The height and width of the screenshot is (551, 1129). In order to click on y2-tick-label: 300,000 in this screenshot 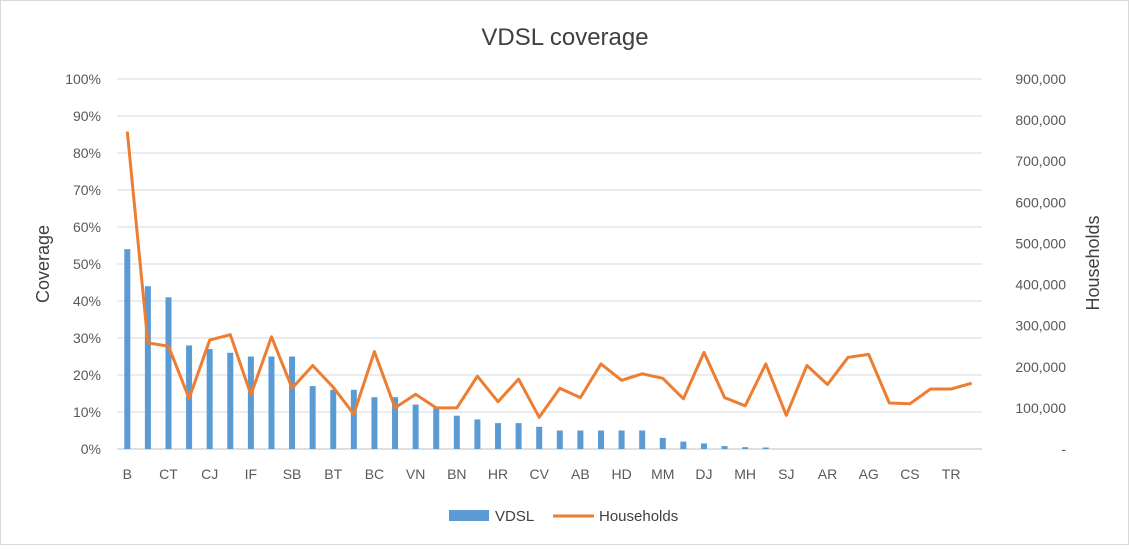, I will do `click(1040, 326)`.